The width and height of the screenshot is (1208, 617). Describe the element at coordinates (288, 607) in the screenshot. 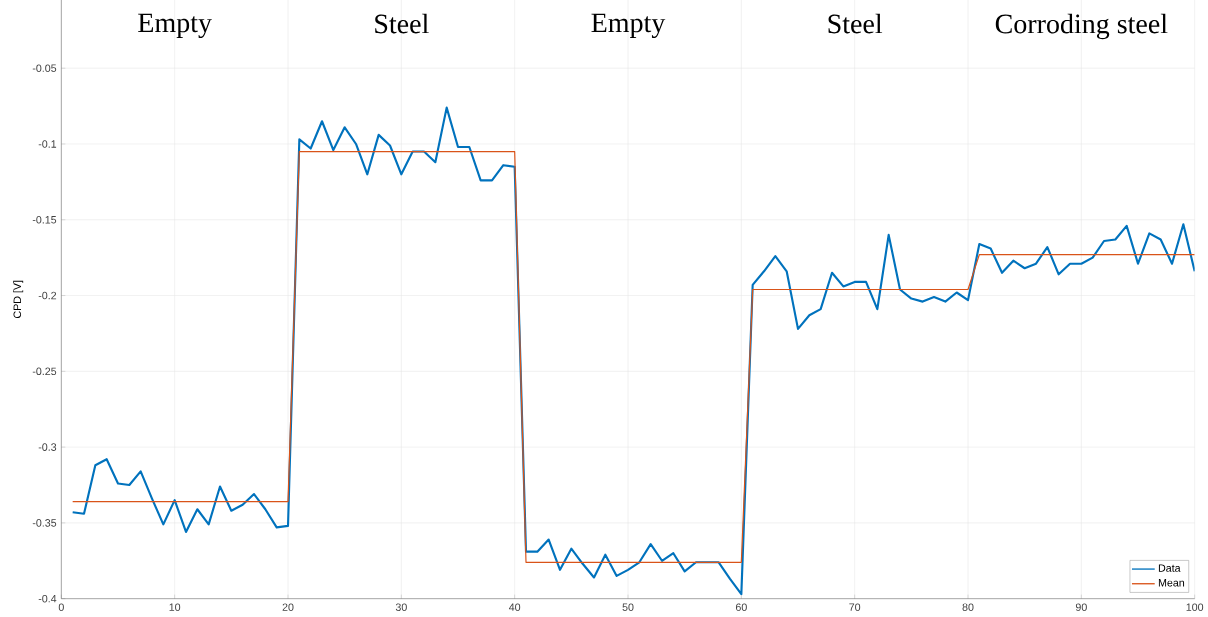

I see `x-tick-label: 20` at that location.